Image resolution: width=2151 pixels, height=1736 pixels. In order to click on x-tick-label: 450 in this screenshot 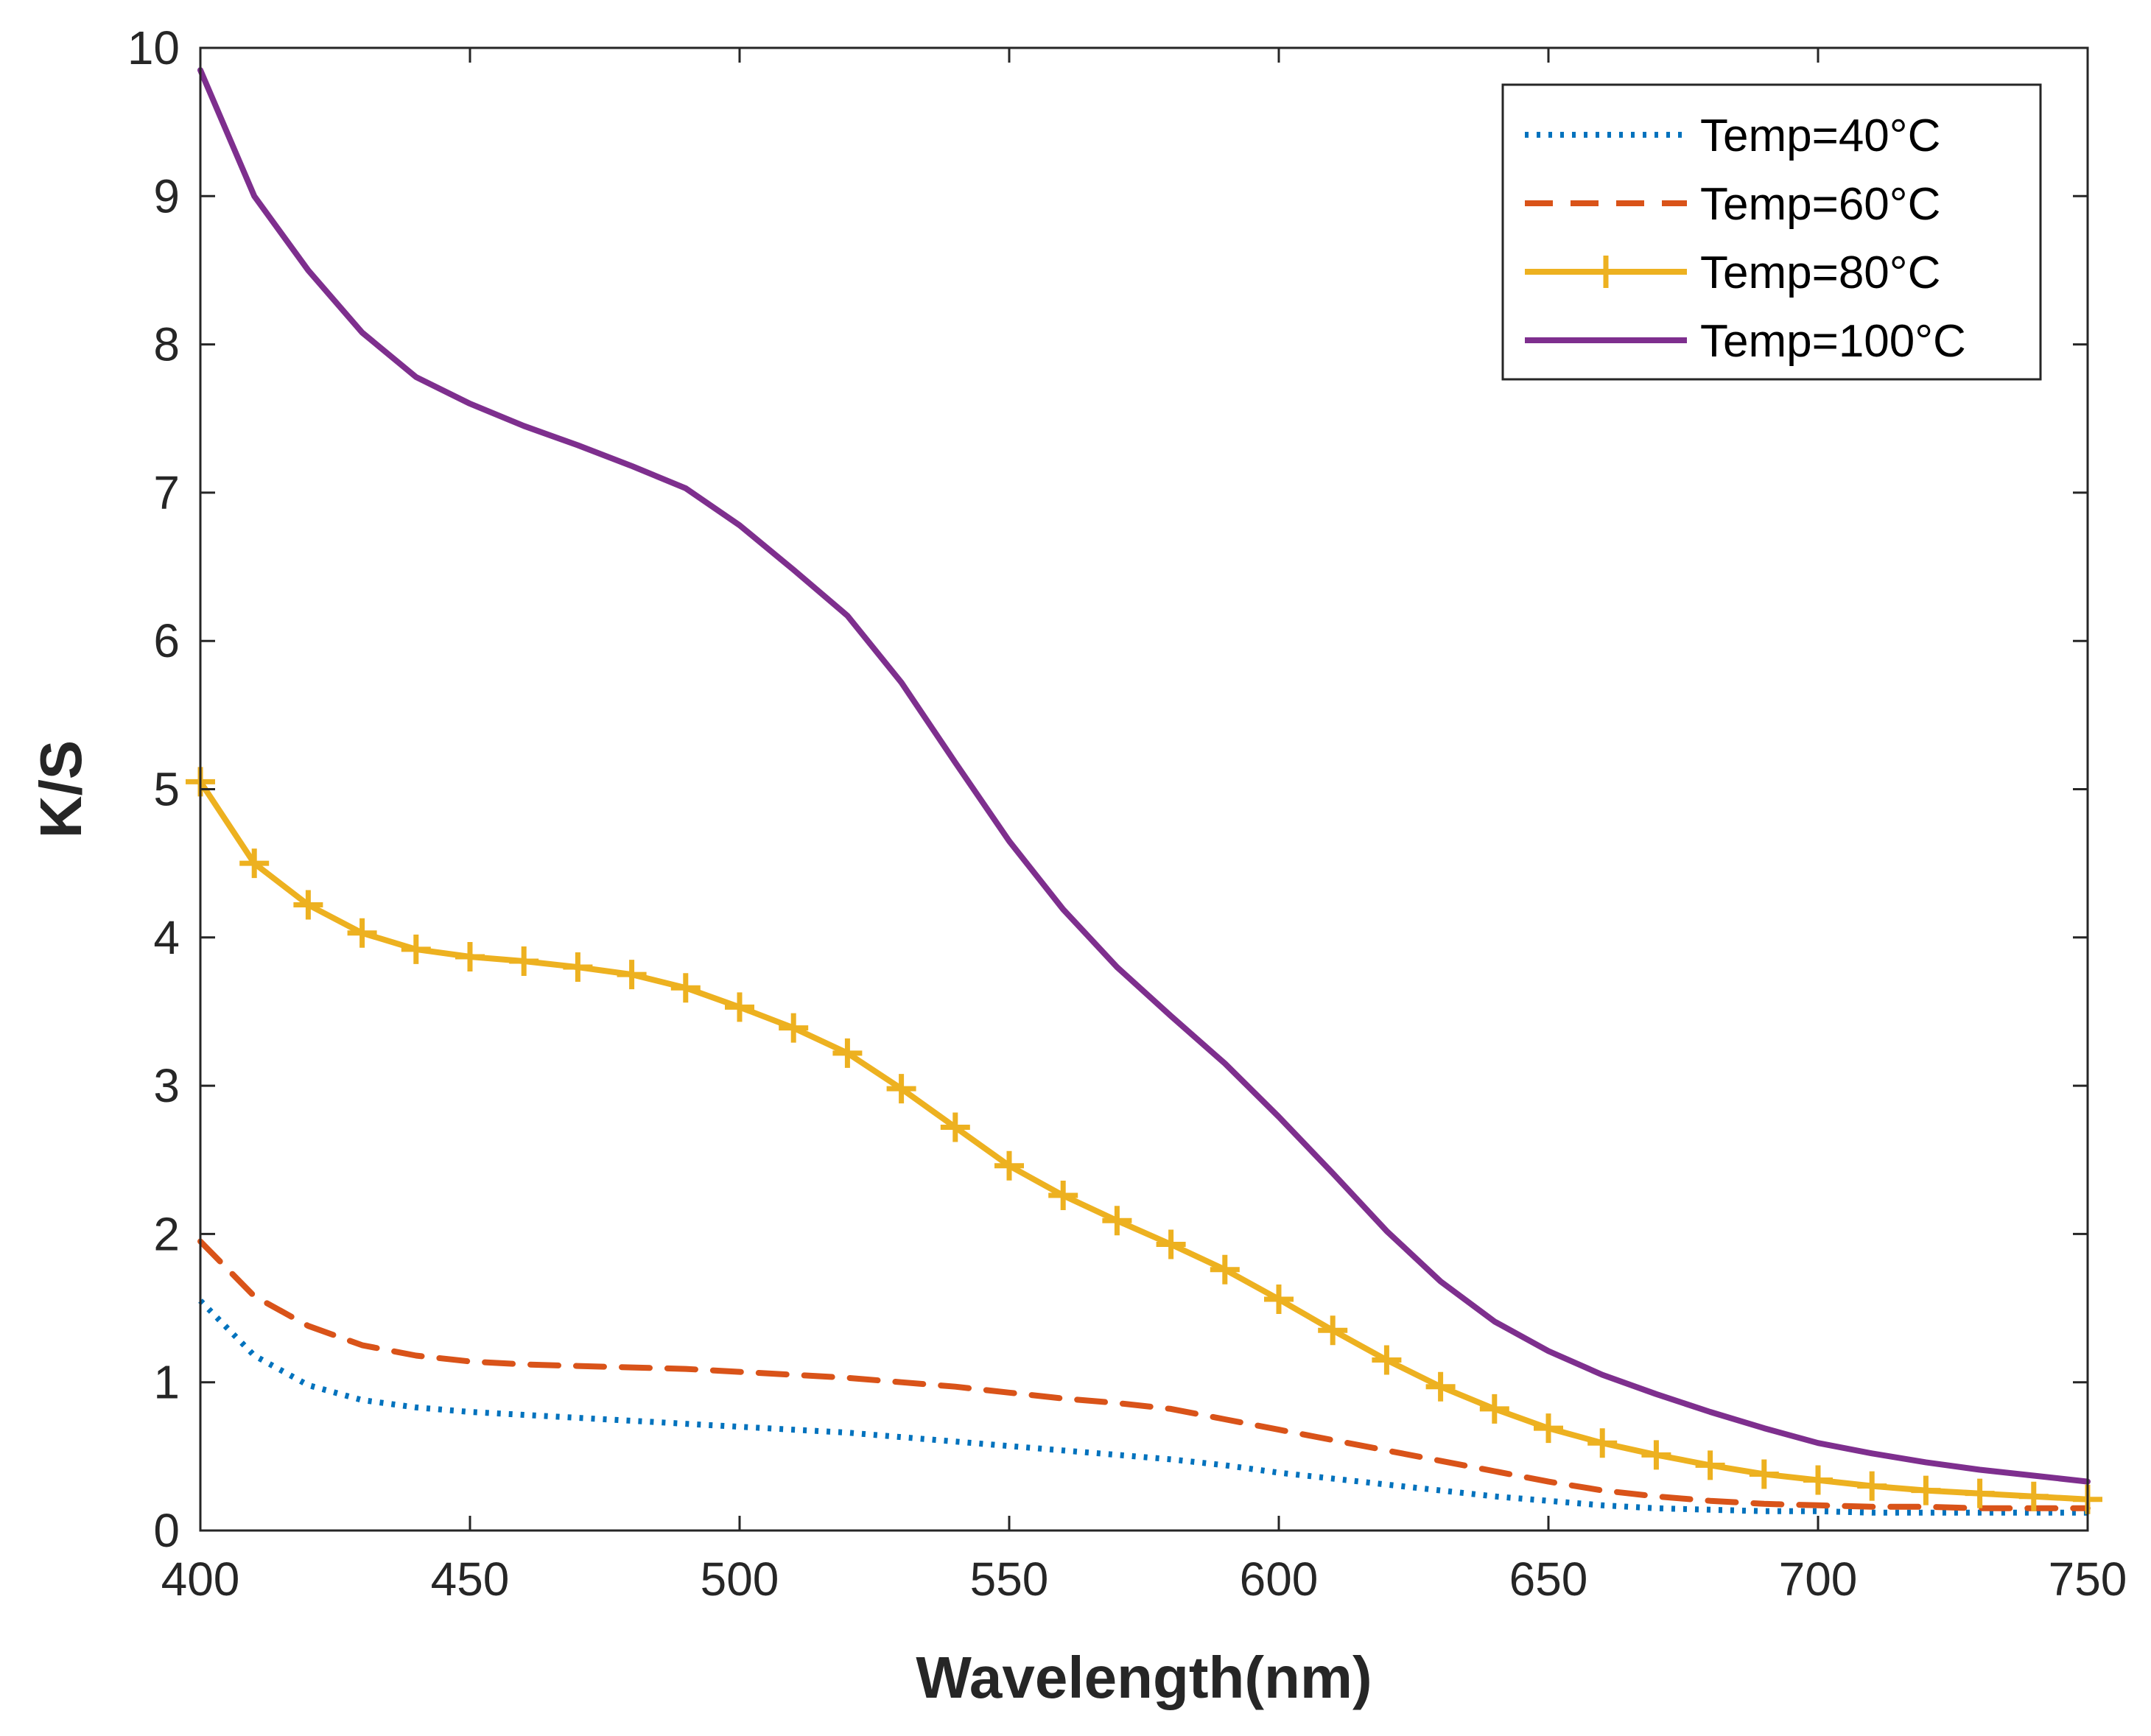, I will do `click(470, 1579)`.